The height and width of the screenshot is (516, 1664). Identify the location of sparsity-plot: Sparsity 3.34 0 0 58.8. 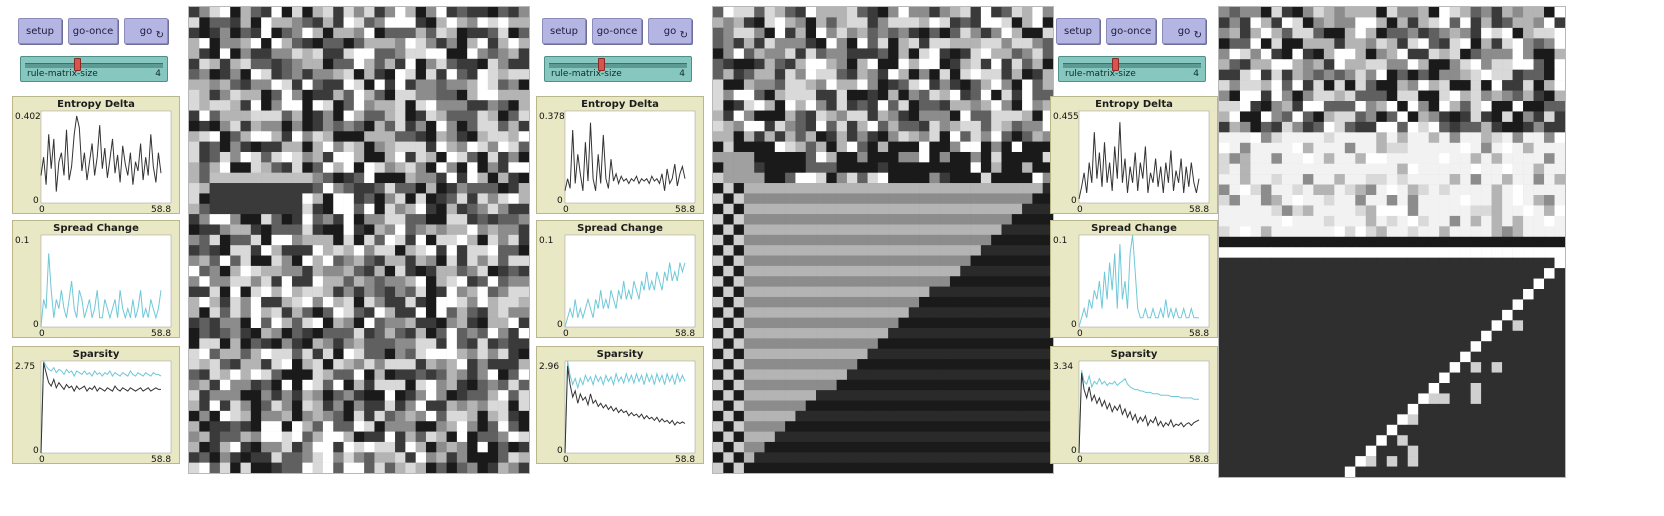
(1134, 405).